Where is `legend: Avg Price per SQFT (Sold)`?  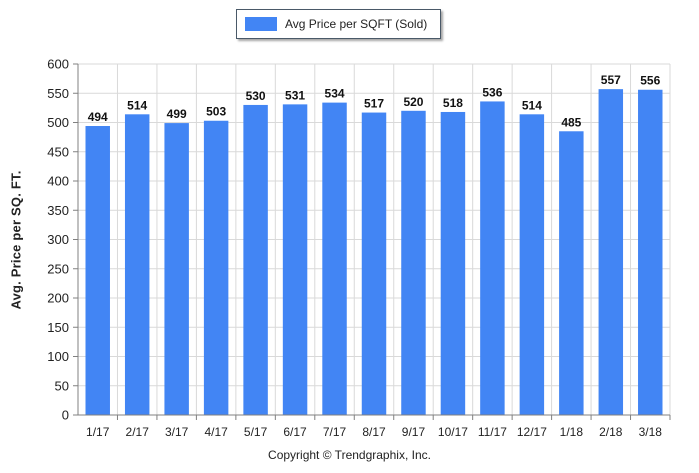
legend: Avg Price per SQFT (Sold) is located at coordinates (338, 24).